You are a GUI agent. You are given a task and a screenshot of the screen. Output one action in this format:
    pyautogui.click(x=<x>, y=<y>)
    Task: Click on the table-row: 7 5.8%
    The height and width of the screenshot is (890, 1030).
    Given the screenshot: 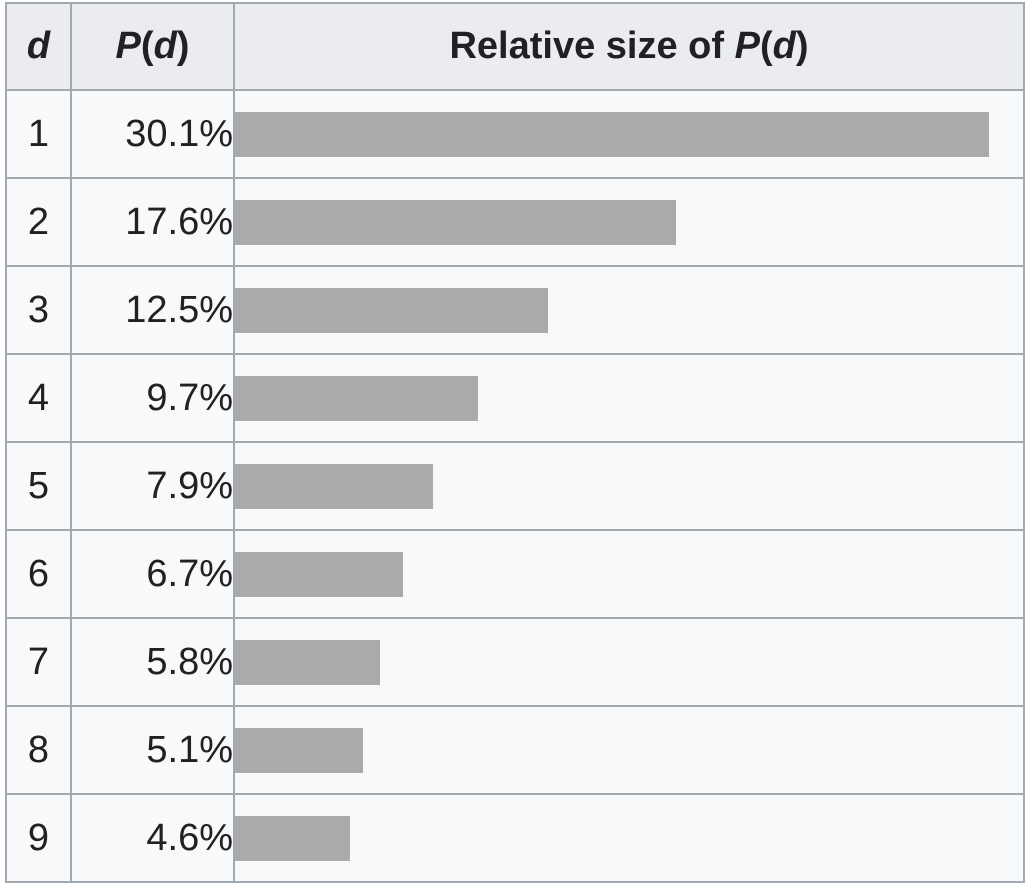 What is the action you would take?
    pyautogui.click(x=515, y=662)
    